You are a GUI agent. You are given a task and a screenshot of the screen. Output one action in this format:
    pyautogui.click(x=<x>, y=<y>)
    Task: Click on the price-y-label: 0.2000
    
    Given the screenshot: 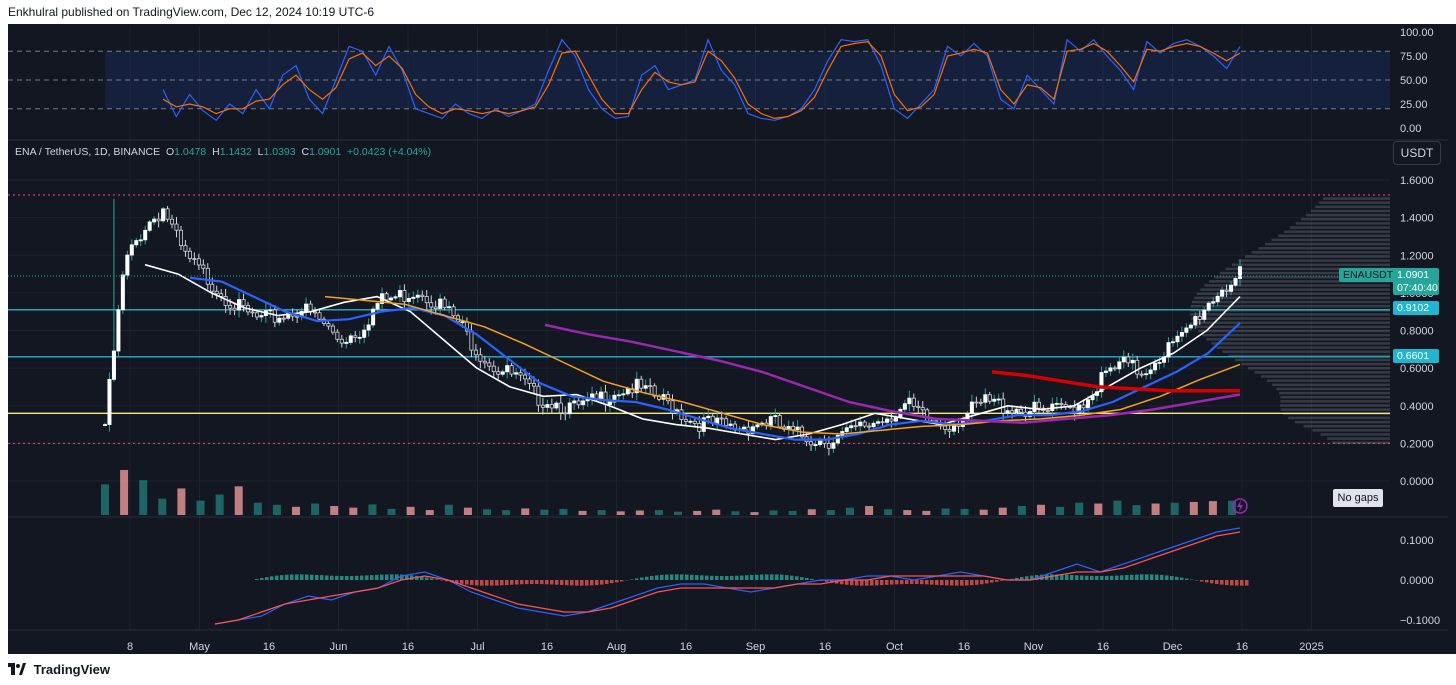 What is the action you would take?
    pyautogui.click(x=1417, y=444)
    